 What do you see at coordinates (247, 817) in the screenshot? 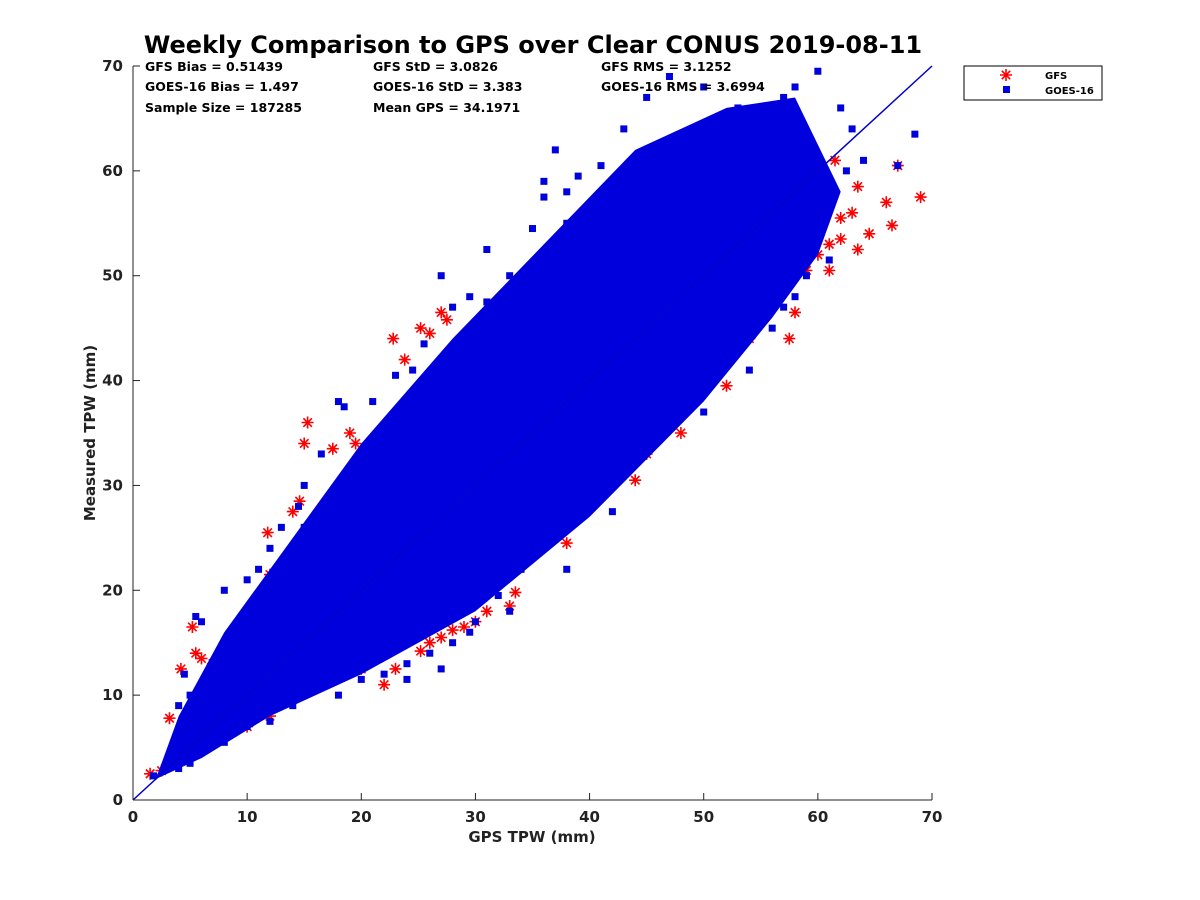
I see `x-tick-label: 10` at bounding box center [247, 817].